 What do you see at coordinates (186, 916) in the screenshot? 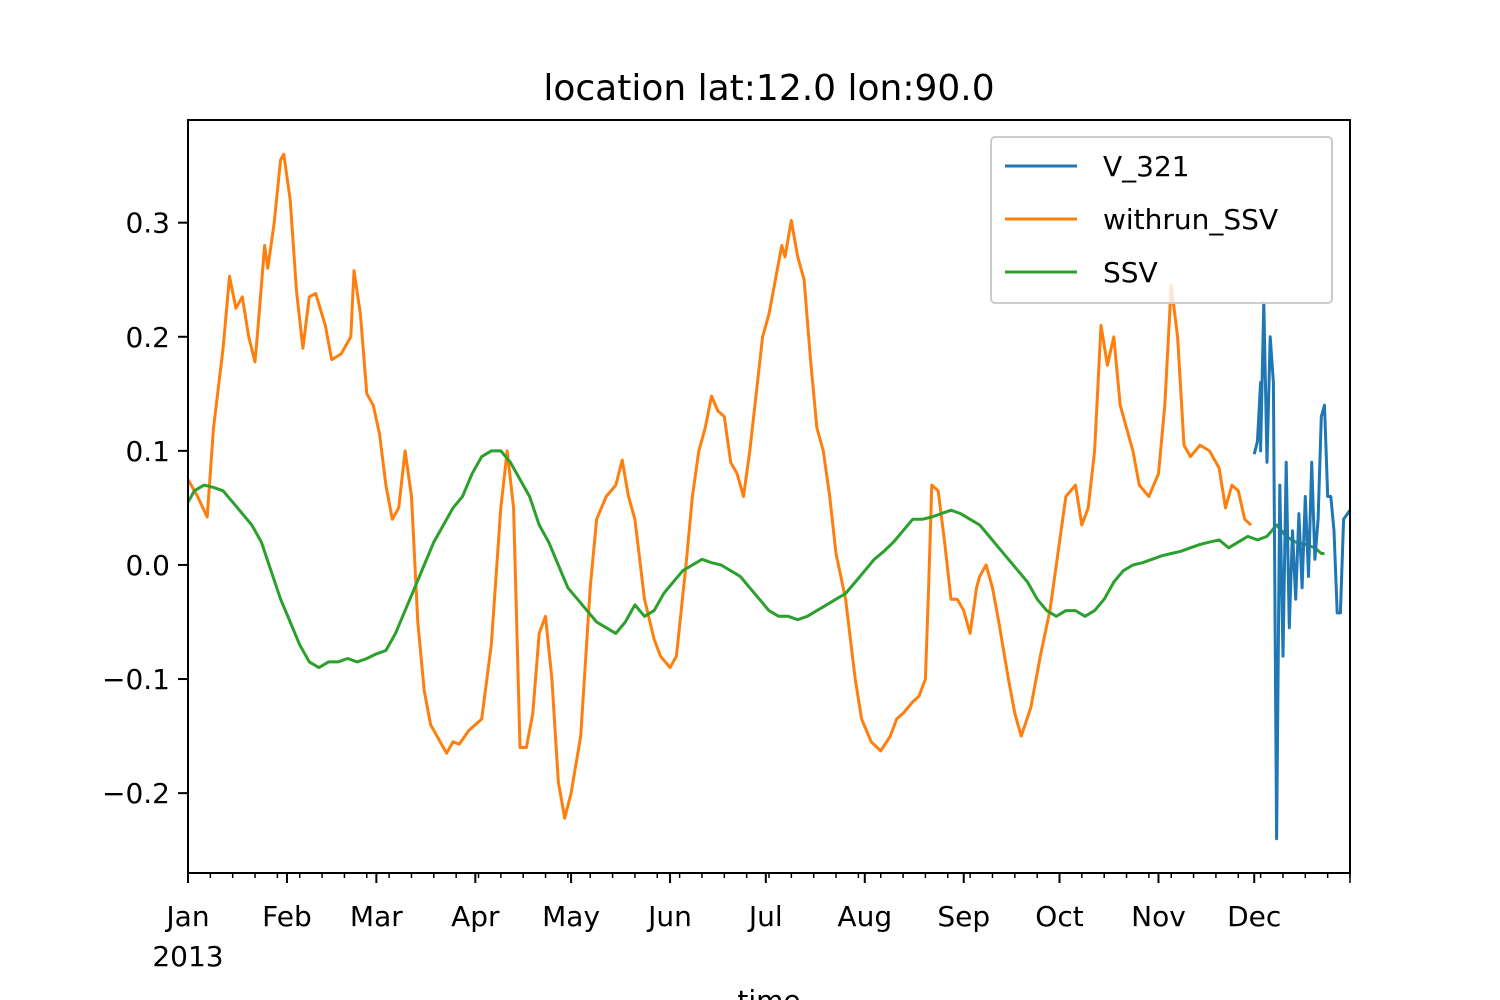
I see `x-tick-label: Jan` at bounding box center [186, 916].